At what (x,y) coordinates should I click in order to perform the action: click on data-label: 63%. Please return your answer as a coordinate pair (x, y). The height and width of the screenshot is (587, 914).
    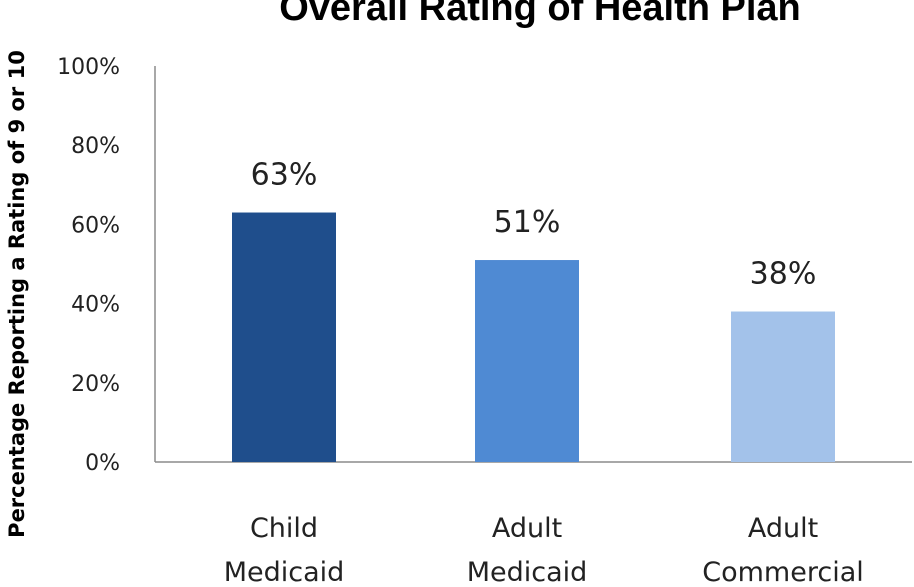
    Looking at the image, I should click on (284, 175).